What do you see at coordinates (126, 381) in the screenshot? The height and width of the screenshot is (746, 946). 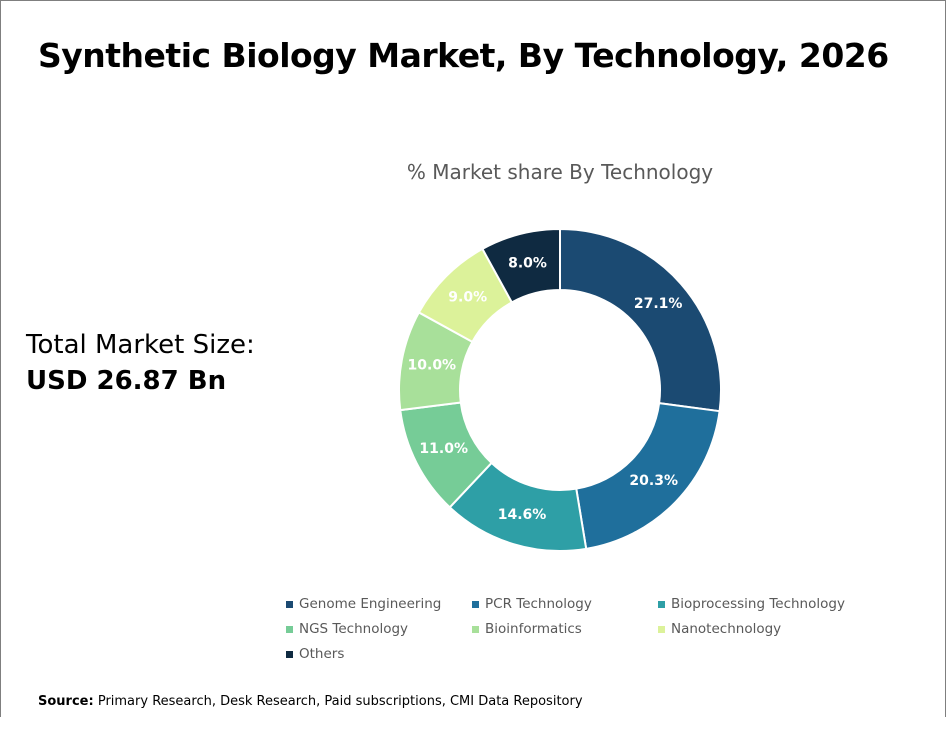 I see `total-market-value: USD 26.87 Bn` at bounding box center [126, 381].